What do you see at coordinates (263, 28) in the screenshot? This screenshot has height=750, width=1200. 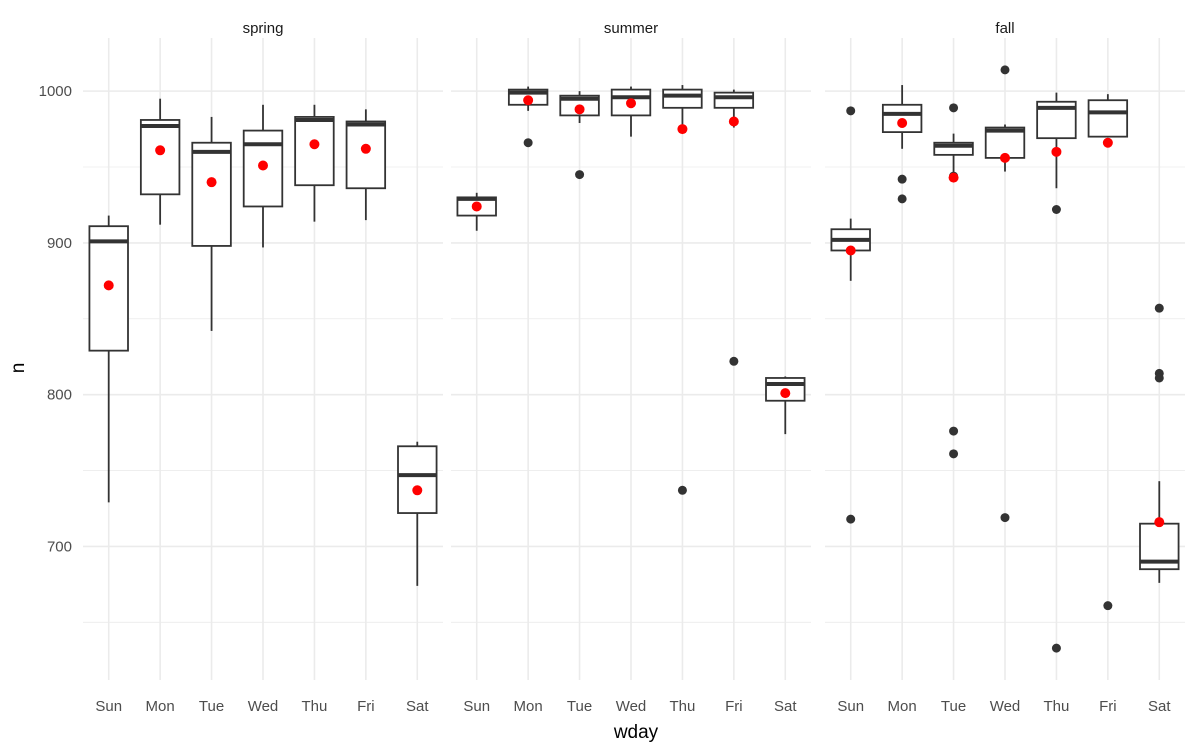 I see `facet-title: spring` at bounding box center [263, 28].